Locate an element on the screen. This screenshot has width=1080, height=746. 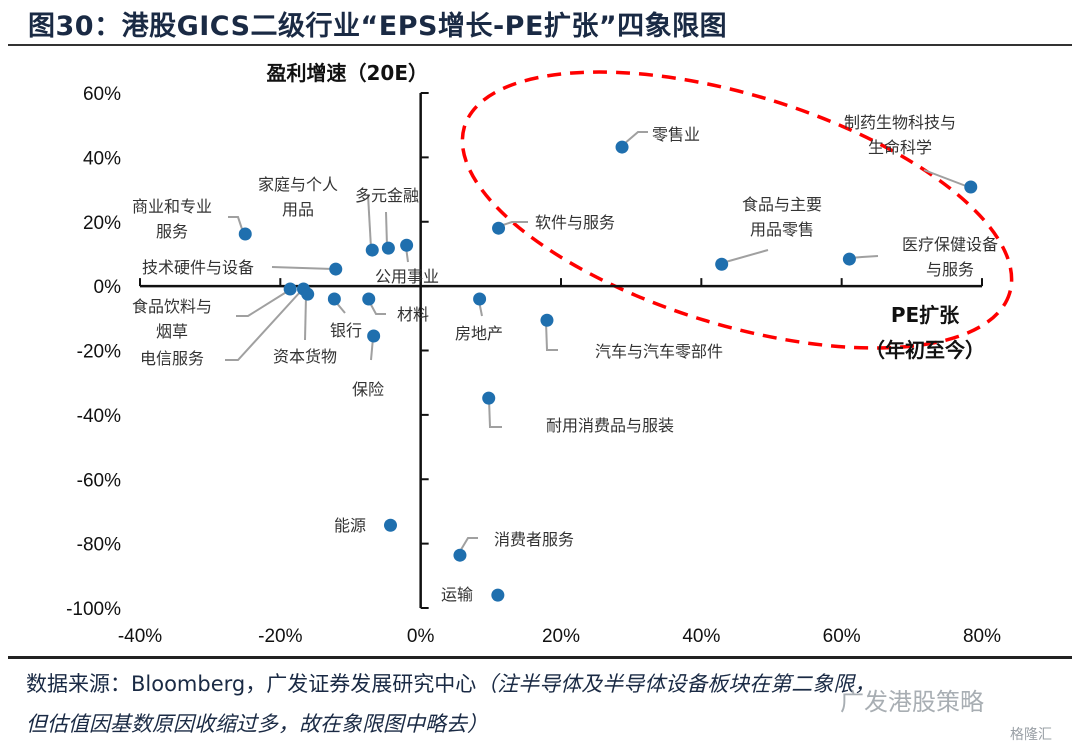
point-label: 电信服务 is located at coordinates (172, 358).